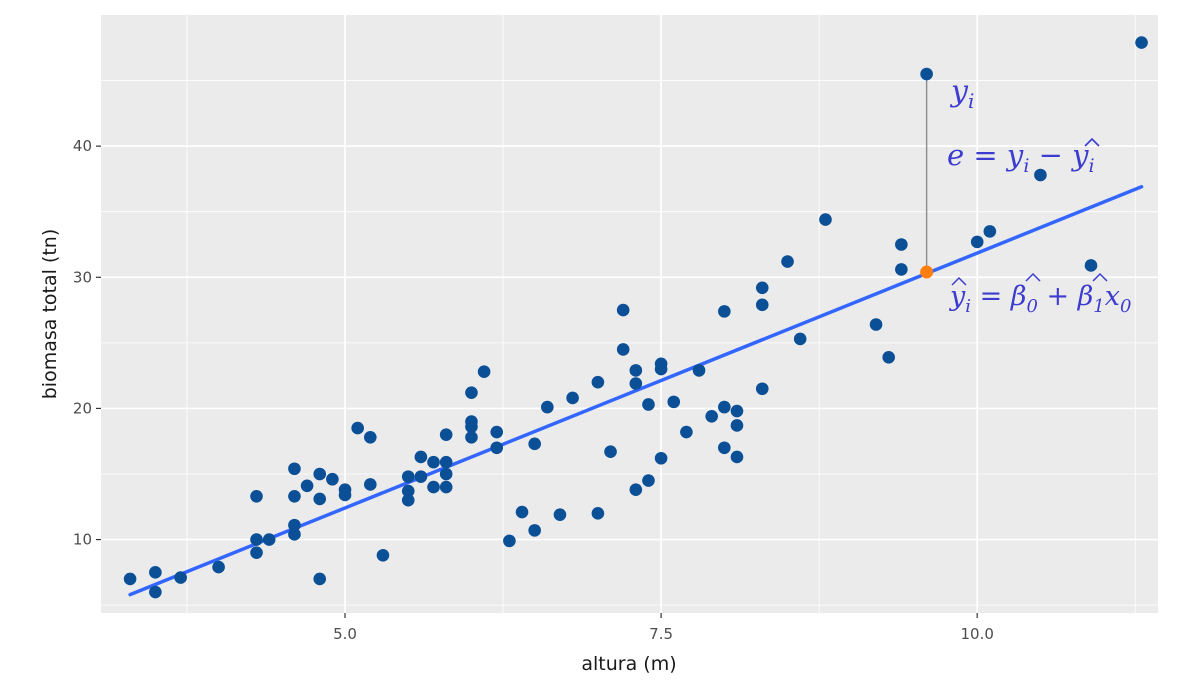 This screenshot has height=700, width=1200. Describe the element at coordinates (927, 272) in the screenshot. I see `fitted-value-point` at that location.